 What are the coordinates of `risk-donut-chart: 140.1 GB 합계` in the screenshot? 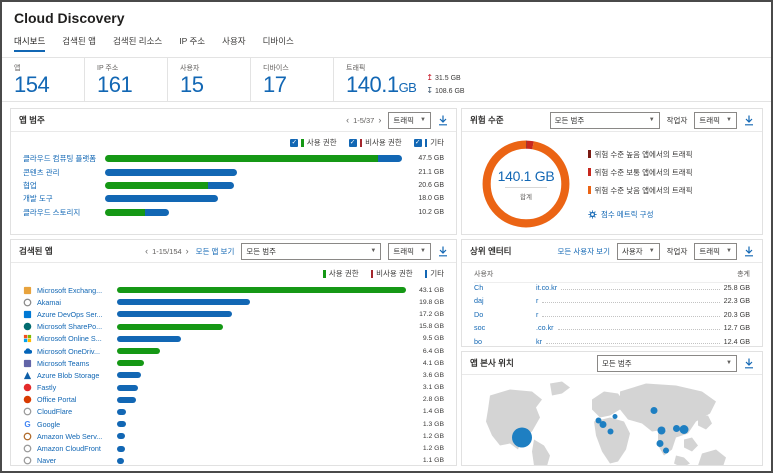 It's located at (526, 184).